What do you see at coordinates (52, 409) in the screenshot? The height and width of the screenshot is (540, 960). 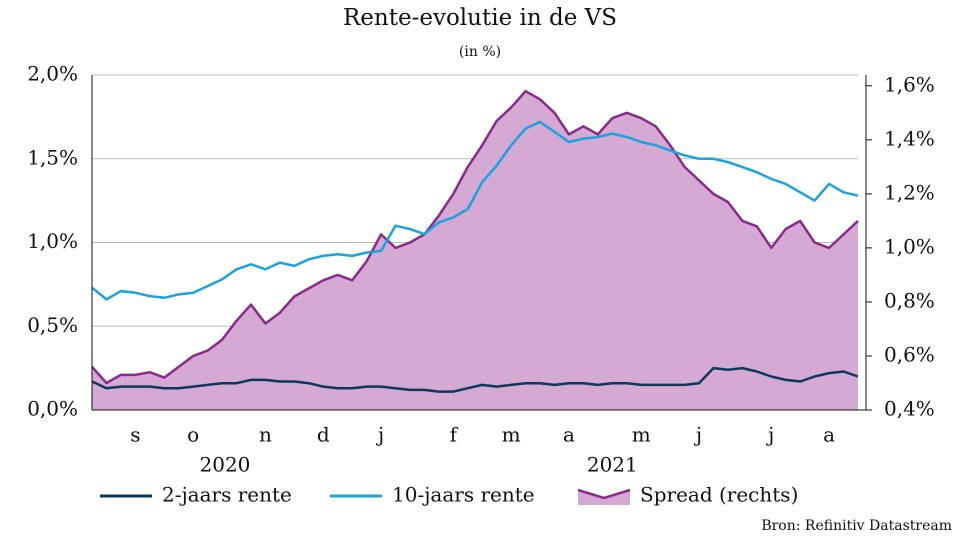 I see `y-tick-label: 0,0%` at bounding box center [52, 409].